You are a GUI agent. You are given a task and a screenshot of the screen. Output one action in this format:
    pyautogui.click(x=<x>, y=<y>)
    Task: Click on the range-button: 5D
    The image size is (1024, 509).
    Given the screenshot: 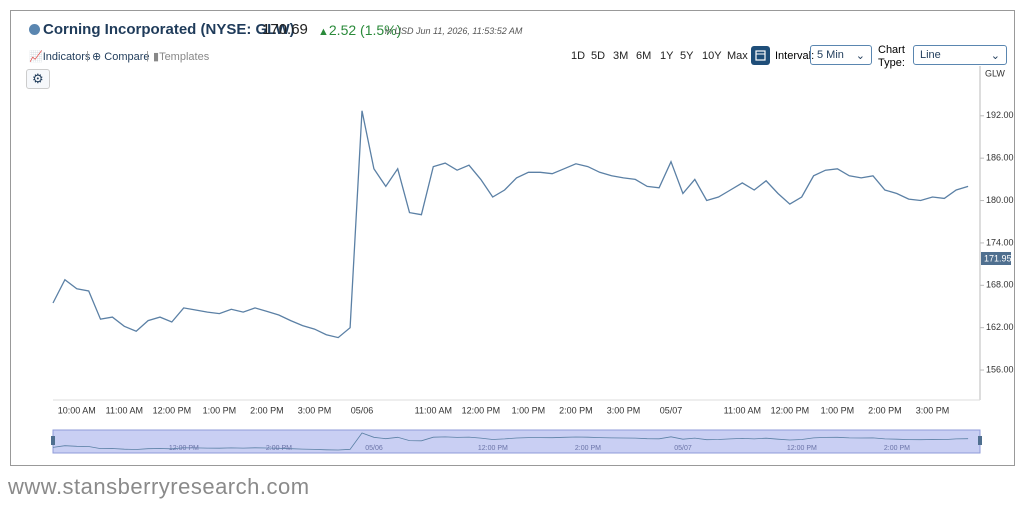 What is the action you would take?
    pyautogui.click(x=598, y=56)
    